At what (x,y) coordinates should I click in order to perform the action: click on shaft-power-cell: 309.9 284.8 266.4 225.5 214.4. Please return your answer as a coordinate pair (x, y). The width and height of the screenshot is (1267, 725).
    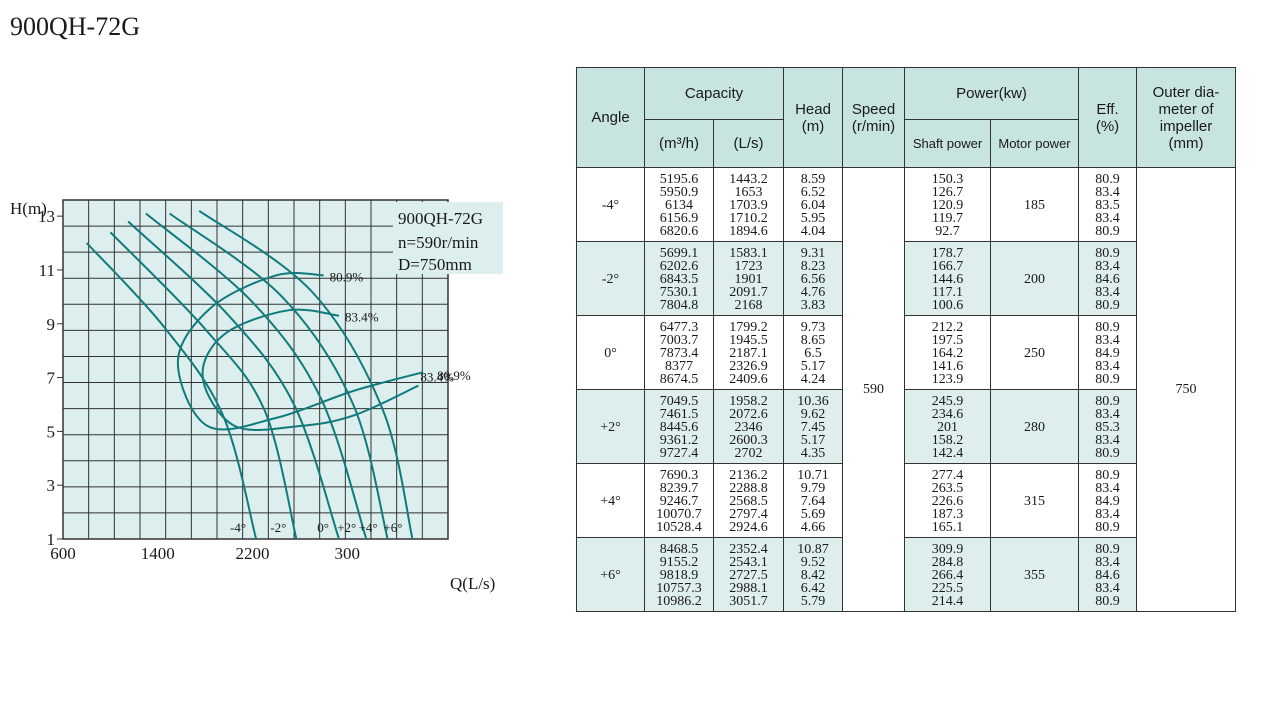
    Looking at the image, I should click on (947, 574).